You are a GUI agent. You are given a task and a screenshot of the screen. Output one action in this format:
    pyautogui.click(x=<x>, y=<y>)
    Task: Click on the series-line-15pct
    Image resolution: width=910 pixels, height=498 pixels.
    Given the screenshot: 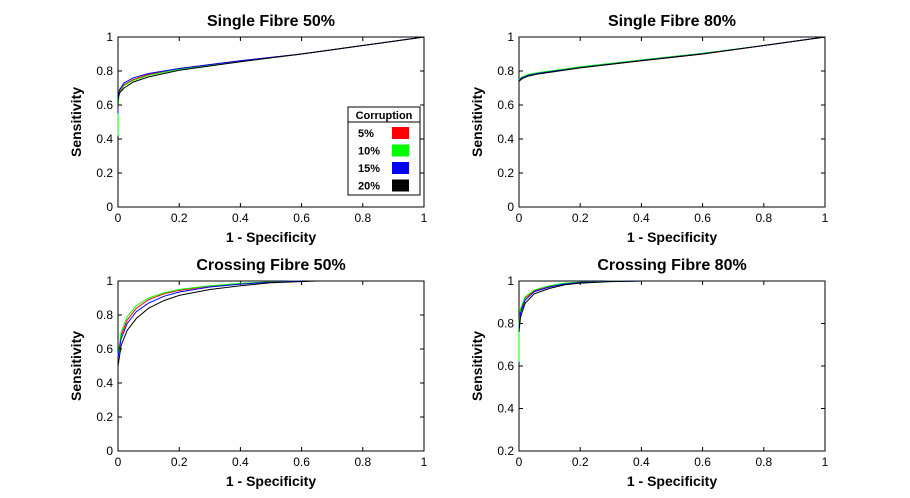 What is the action you would take?
    pyautogui.click(x=209, y=319)
    